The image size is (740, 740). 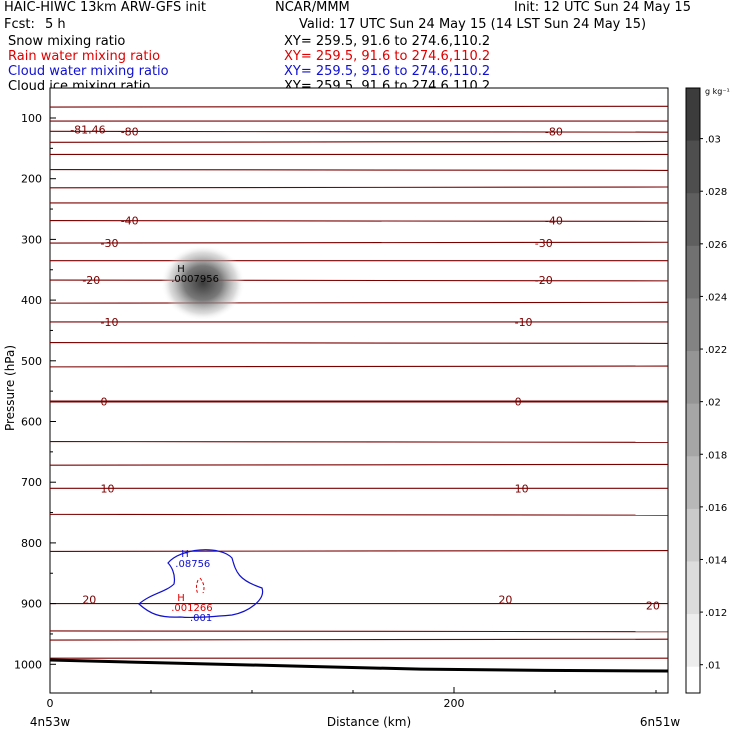 What do you see at coordinates (716, 350) in the screenshot?
I see `colorbar-tick-label: .022` at bounding box center [716, 350].